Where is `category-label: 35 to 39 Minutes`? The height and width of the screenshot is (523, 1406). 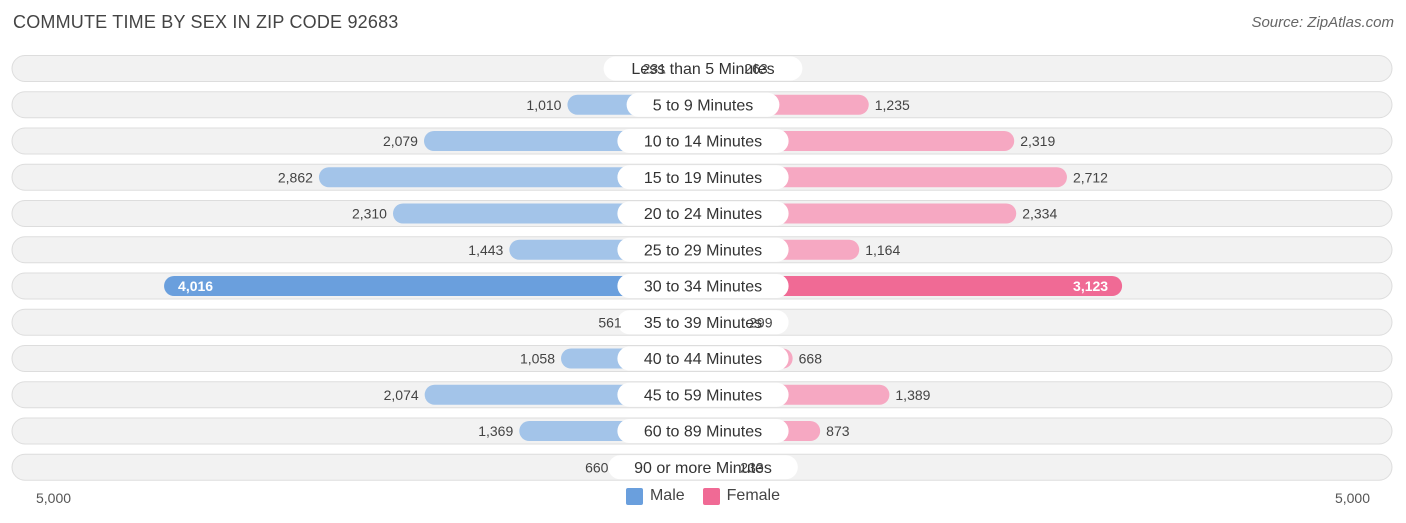
category-label: 35 to 39 Minutes is located at coordinates (703, 323).